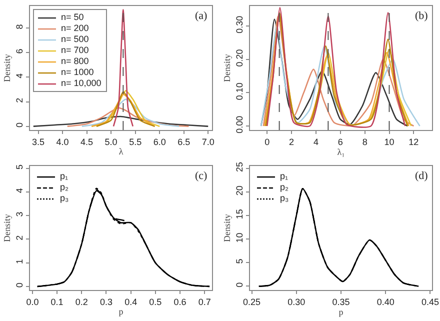  What do you see at coordinates (208, 141) in the screenshot?
I see `x-tick-label: 7.0` at bounding box center [208, 141].